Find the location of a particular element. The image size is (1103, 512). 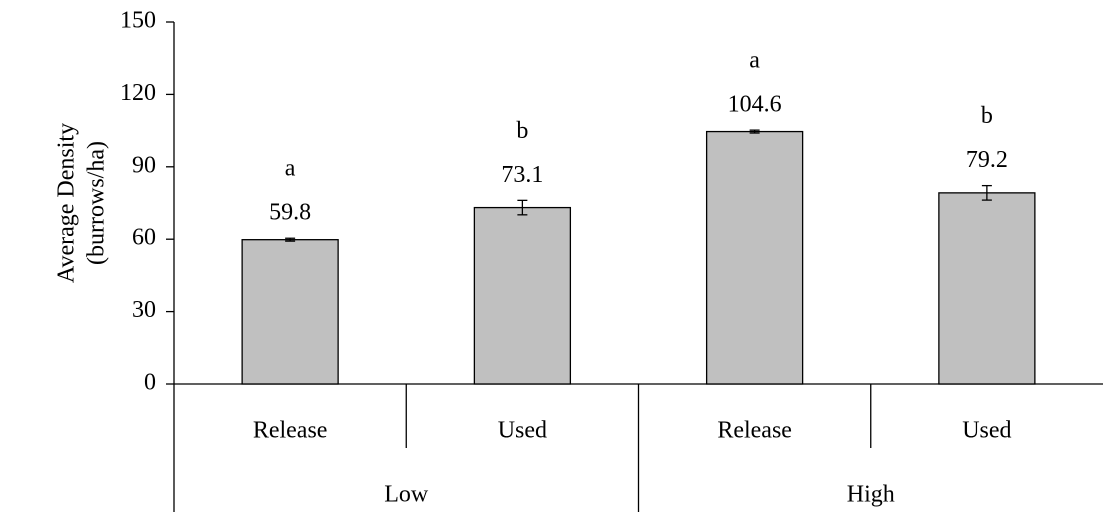

y-axis-label: Average Density is located at coordinates (67, 203).